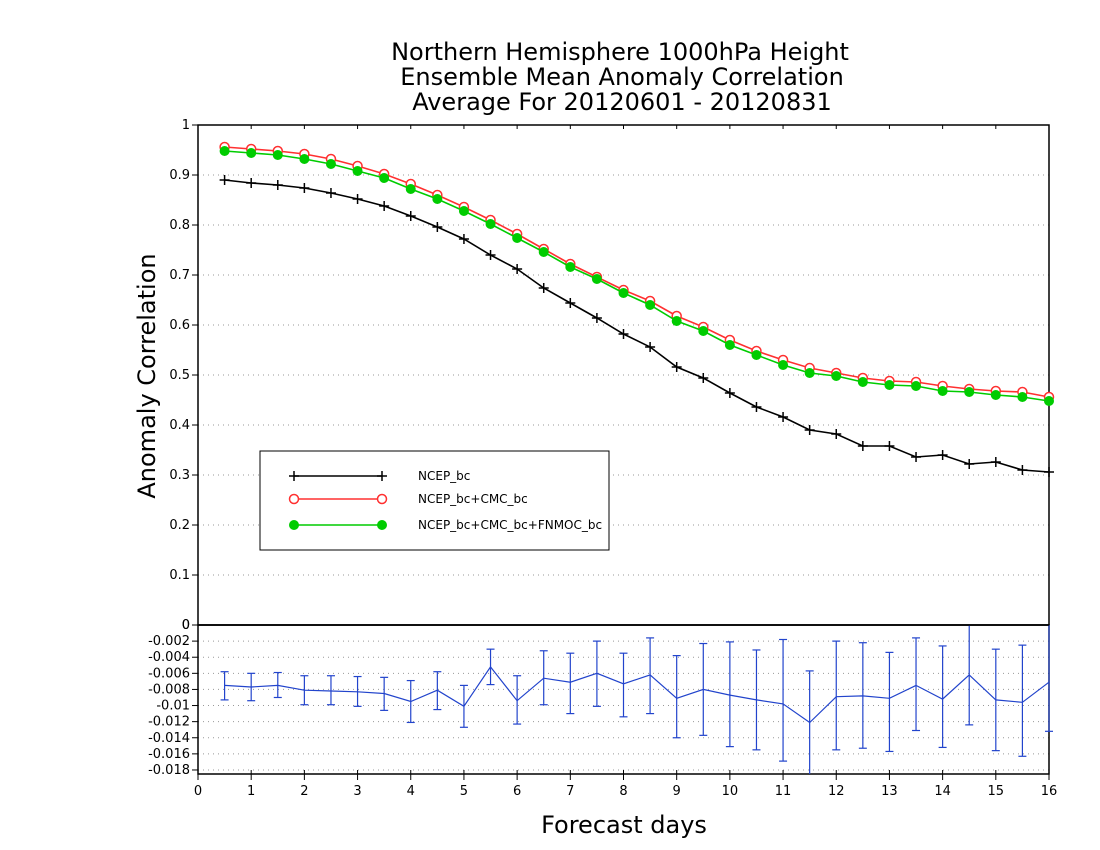  Describe the element at coordinates (169, 673) in the screenshot. I see `bottom-y-tick-label: -0.006` at that location.